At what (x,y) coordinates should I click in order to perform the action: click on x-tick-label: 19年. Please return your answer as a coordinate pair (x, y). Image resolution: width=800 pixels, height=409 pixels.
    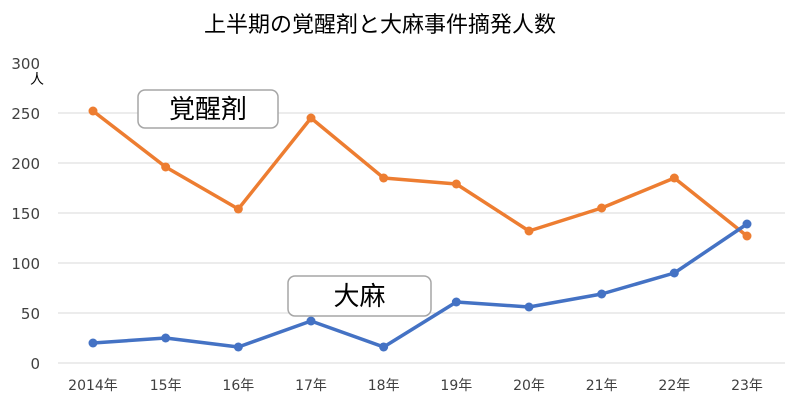
    Looking at the image, I should click on (456, 386).